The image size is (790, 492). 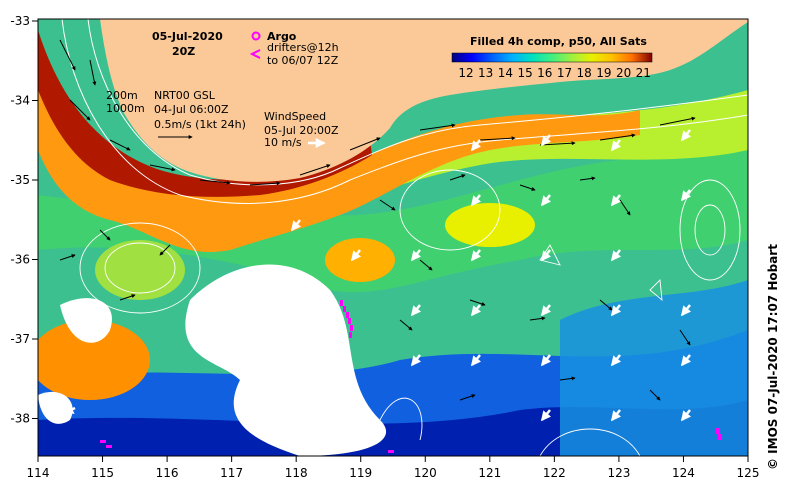 What do you see at coordinates (20, 339) in the screenshot?
I see `lat-tick-label: -37` at bounding box center [20, 339].